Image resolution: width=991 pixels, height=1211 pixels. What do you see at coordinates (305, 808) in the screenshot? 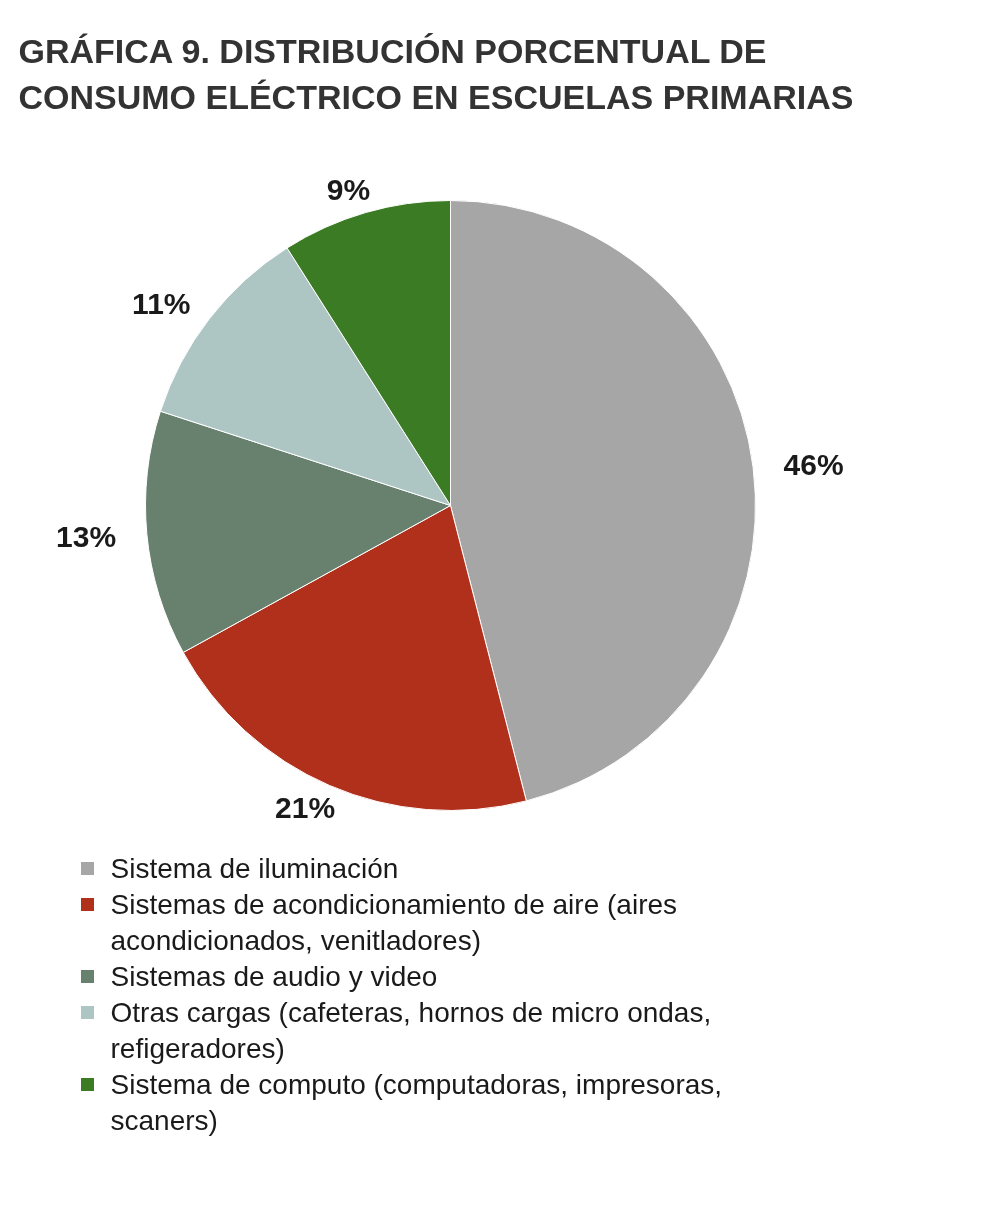
I see `data-label: 21%` at bounding box center [305, 808].